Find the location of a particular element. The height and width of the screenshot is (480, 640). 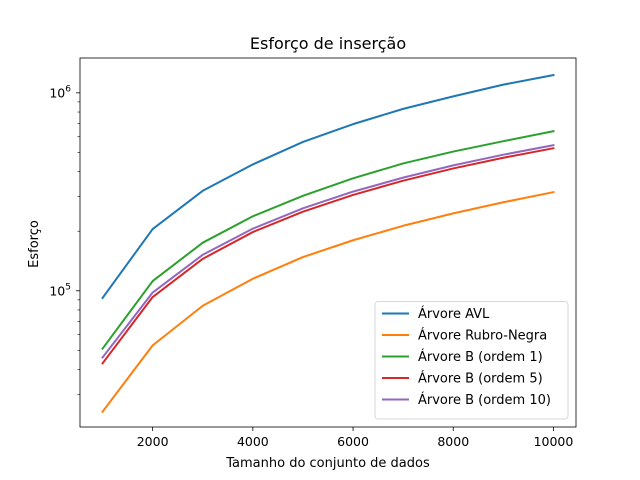

legend-label-4: Árvore B (ordem 5) is located at coordinates (480, 379).